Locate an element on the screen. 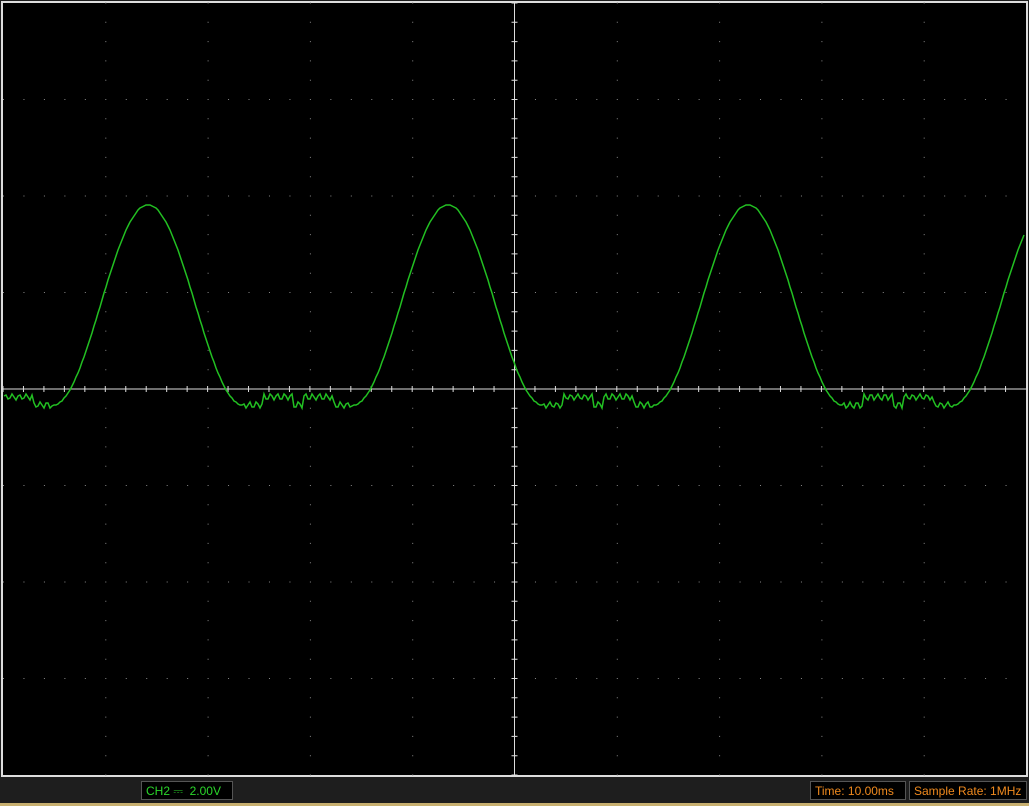 Image resolution: width=1029 pixels, height=806 pixels. channel-label: CH2 ⎓ is located at coordinates (164, 791).